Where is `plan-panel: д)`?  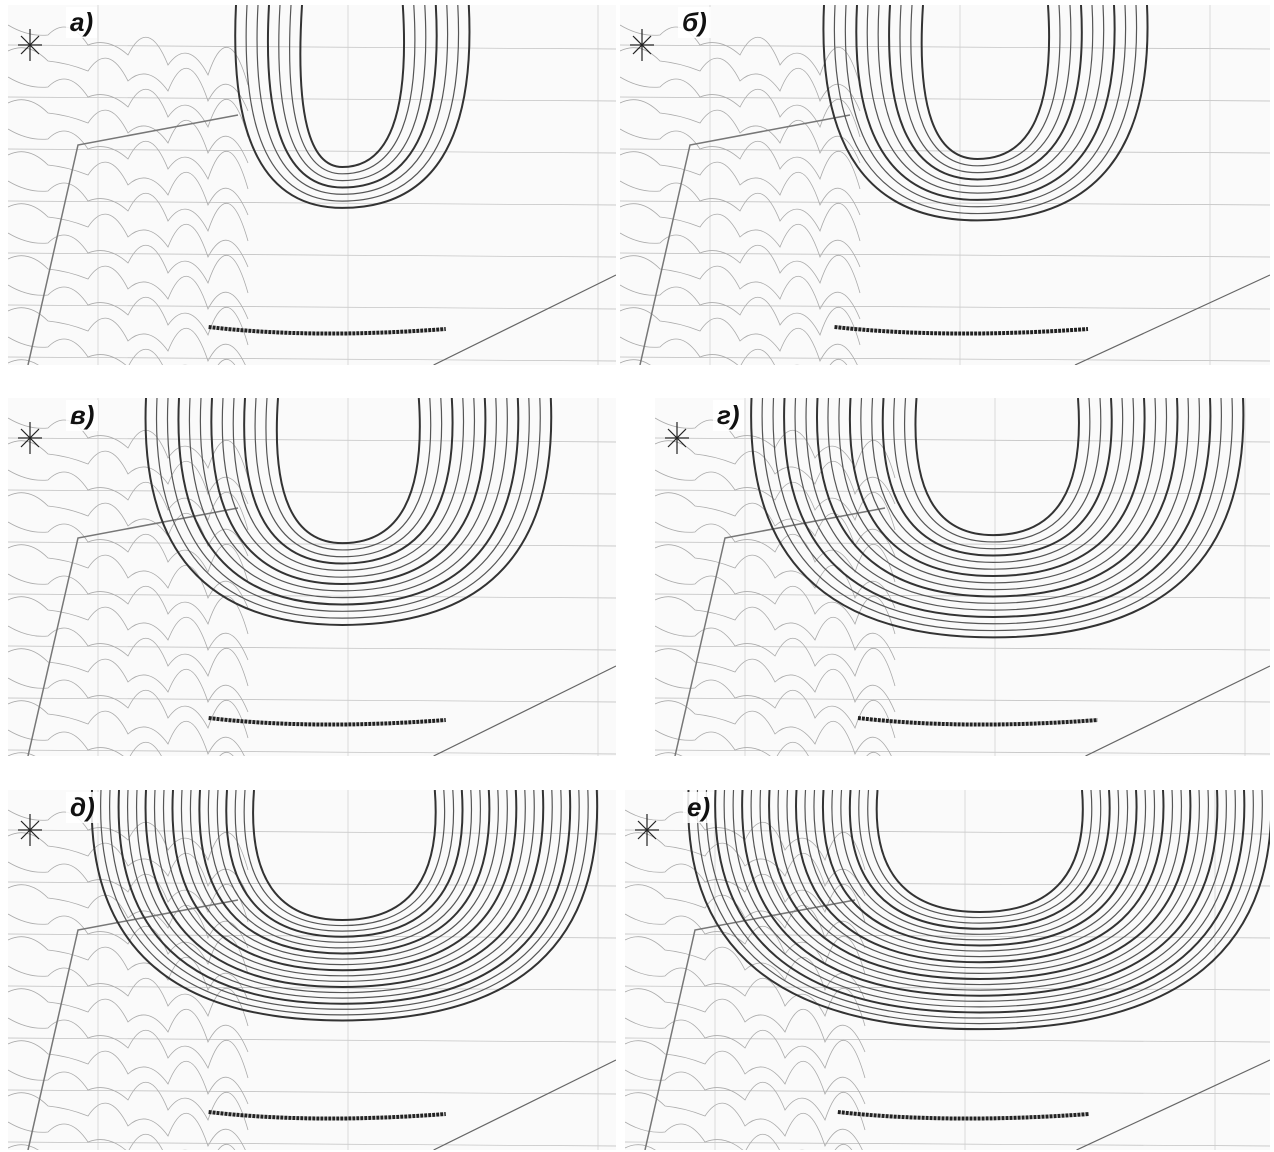 plan-panel: д) is located at coordinates (312, 970).